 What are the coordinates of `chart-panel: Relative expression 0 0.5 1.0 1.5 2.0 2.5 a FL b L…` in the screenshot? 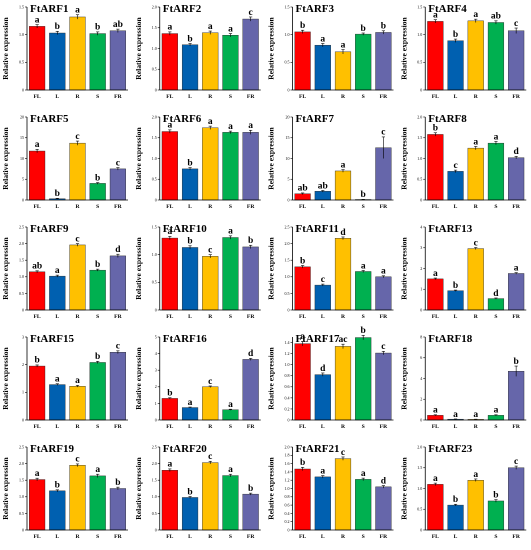 It's located at (197, 491).